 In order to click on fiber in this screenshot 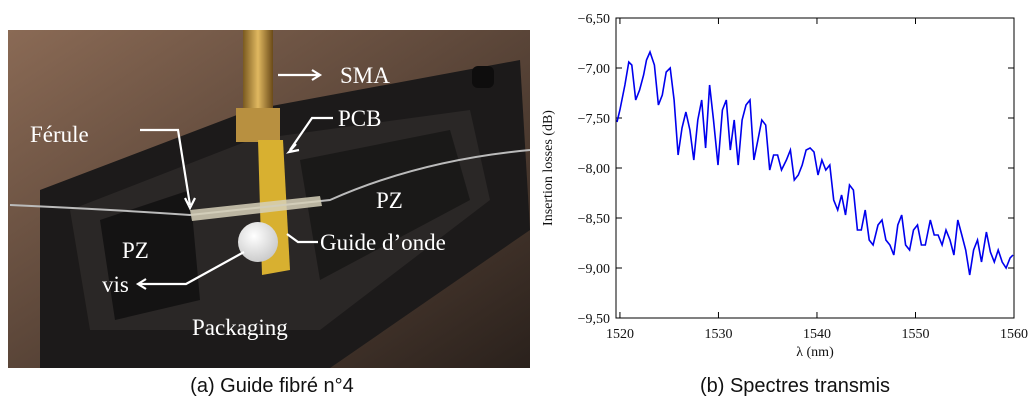, I will do `click(270, 183)`.